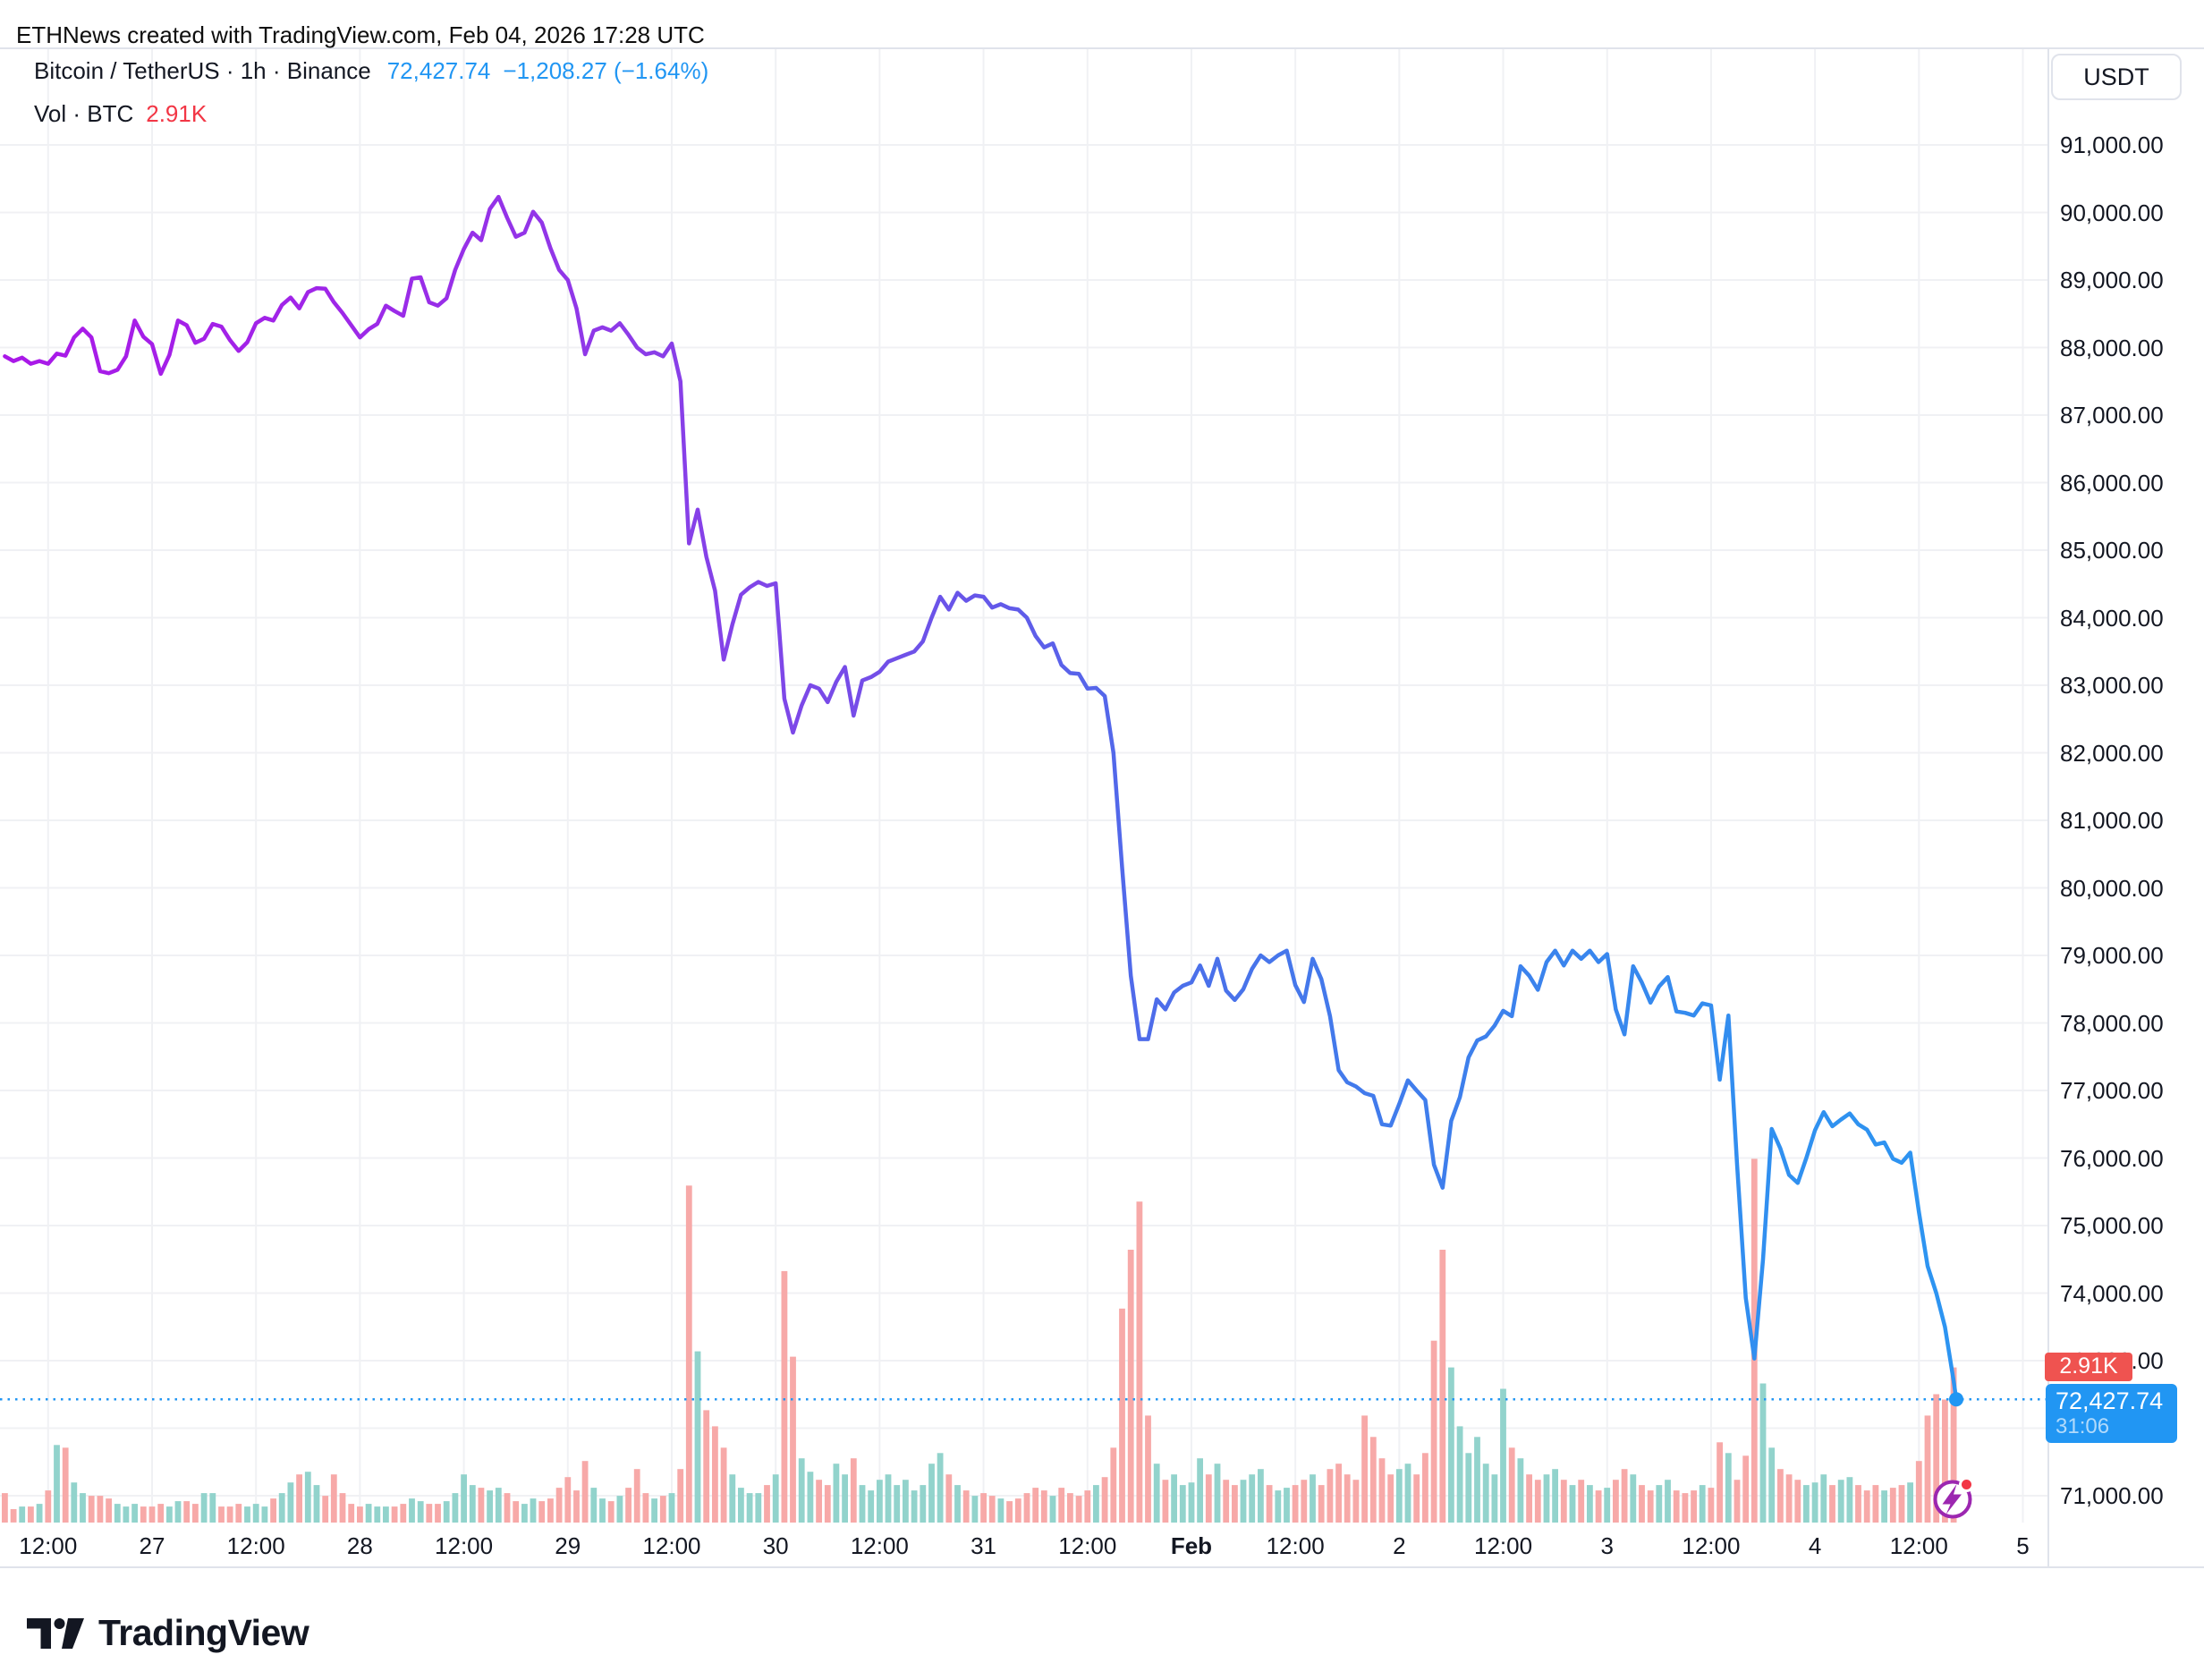  I want to click on time-axis-label: 28, so click(359, 1545).